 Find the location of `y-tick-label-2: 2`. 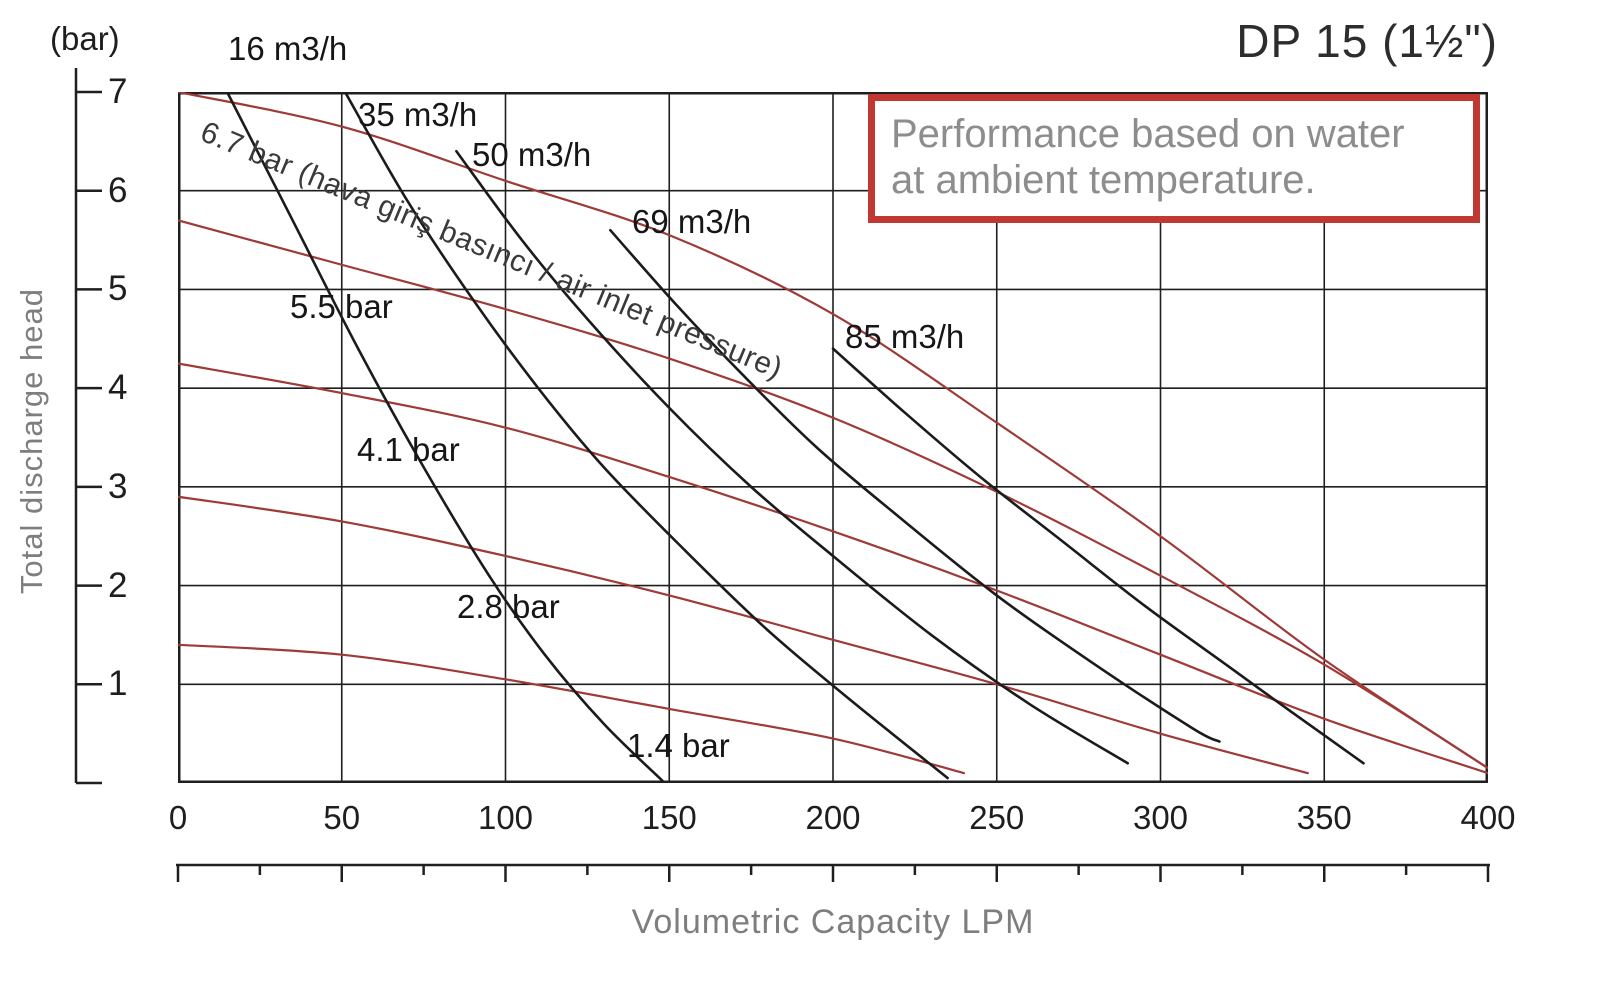

y-tick-label-2: 2 is located at coordinates (118, 585).